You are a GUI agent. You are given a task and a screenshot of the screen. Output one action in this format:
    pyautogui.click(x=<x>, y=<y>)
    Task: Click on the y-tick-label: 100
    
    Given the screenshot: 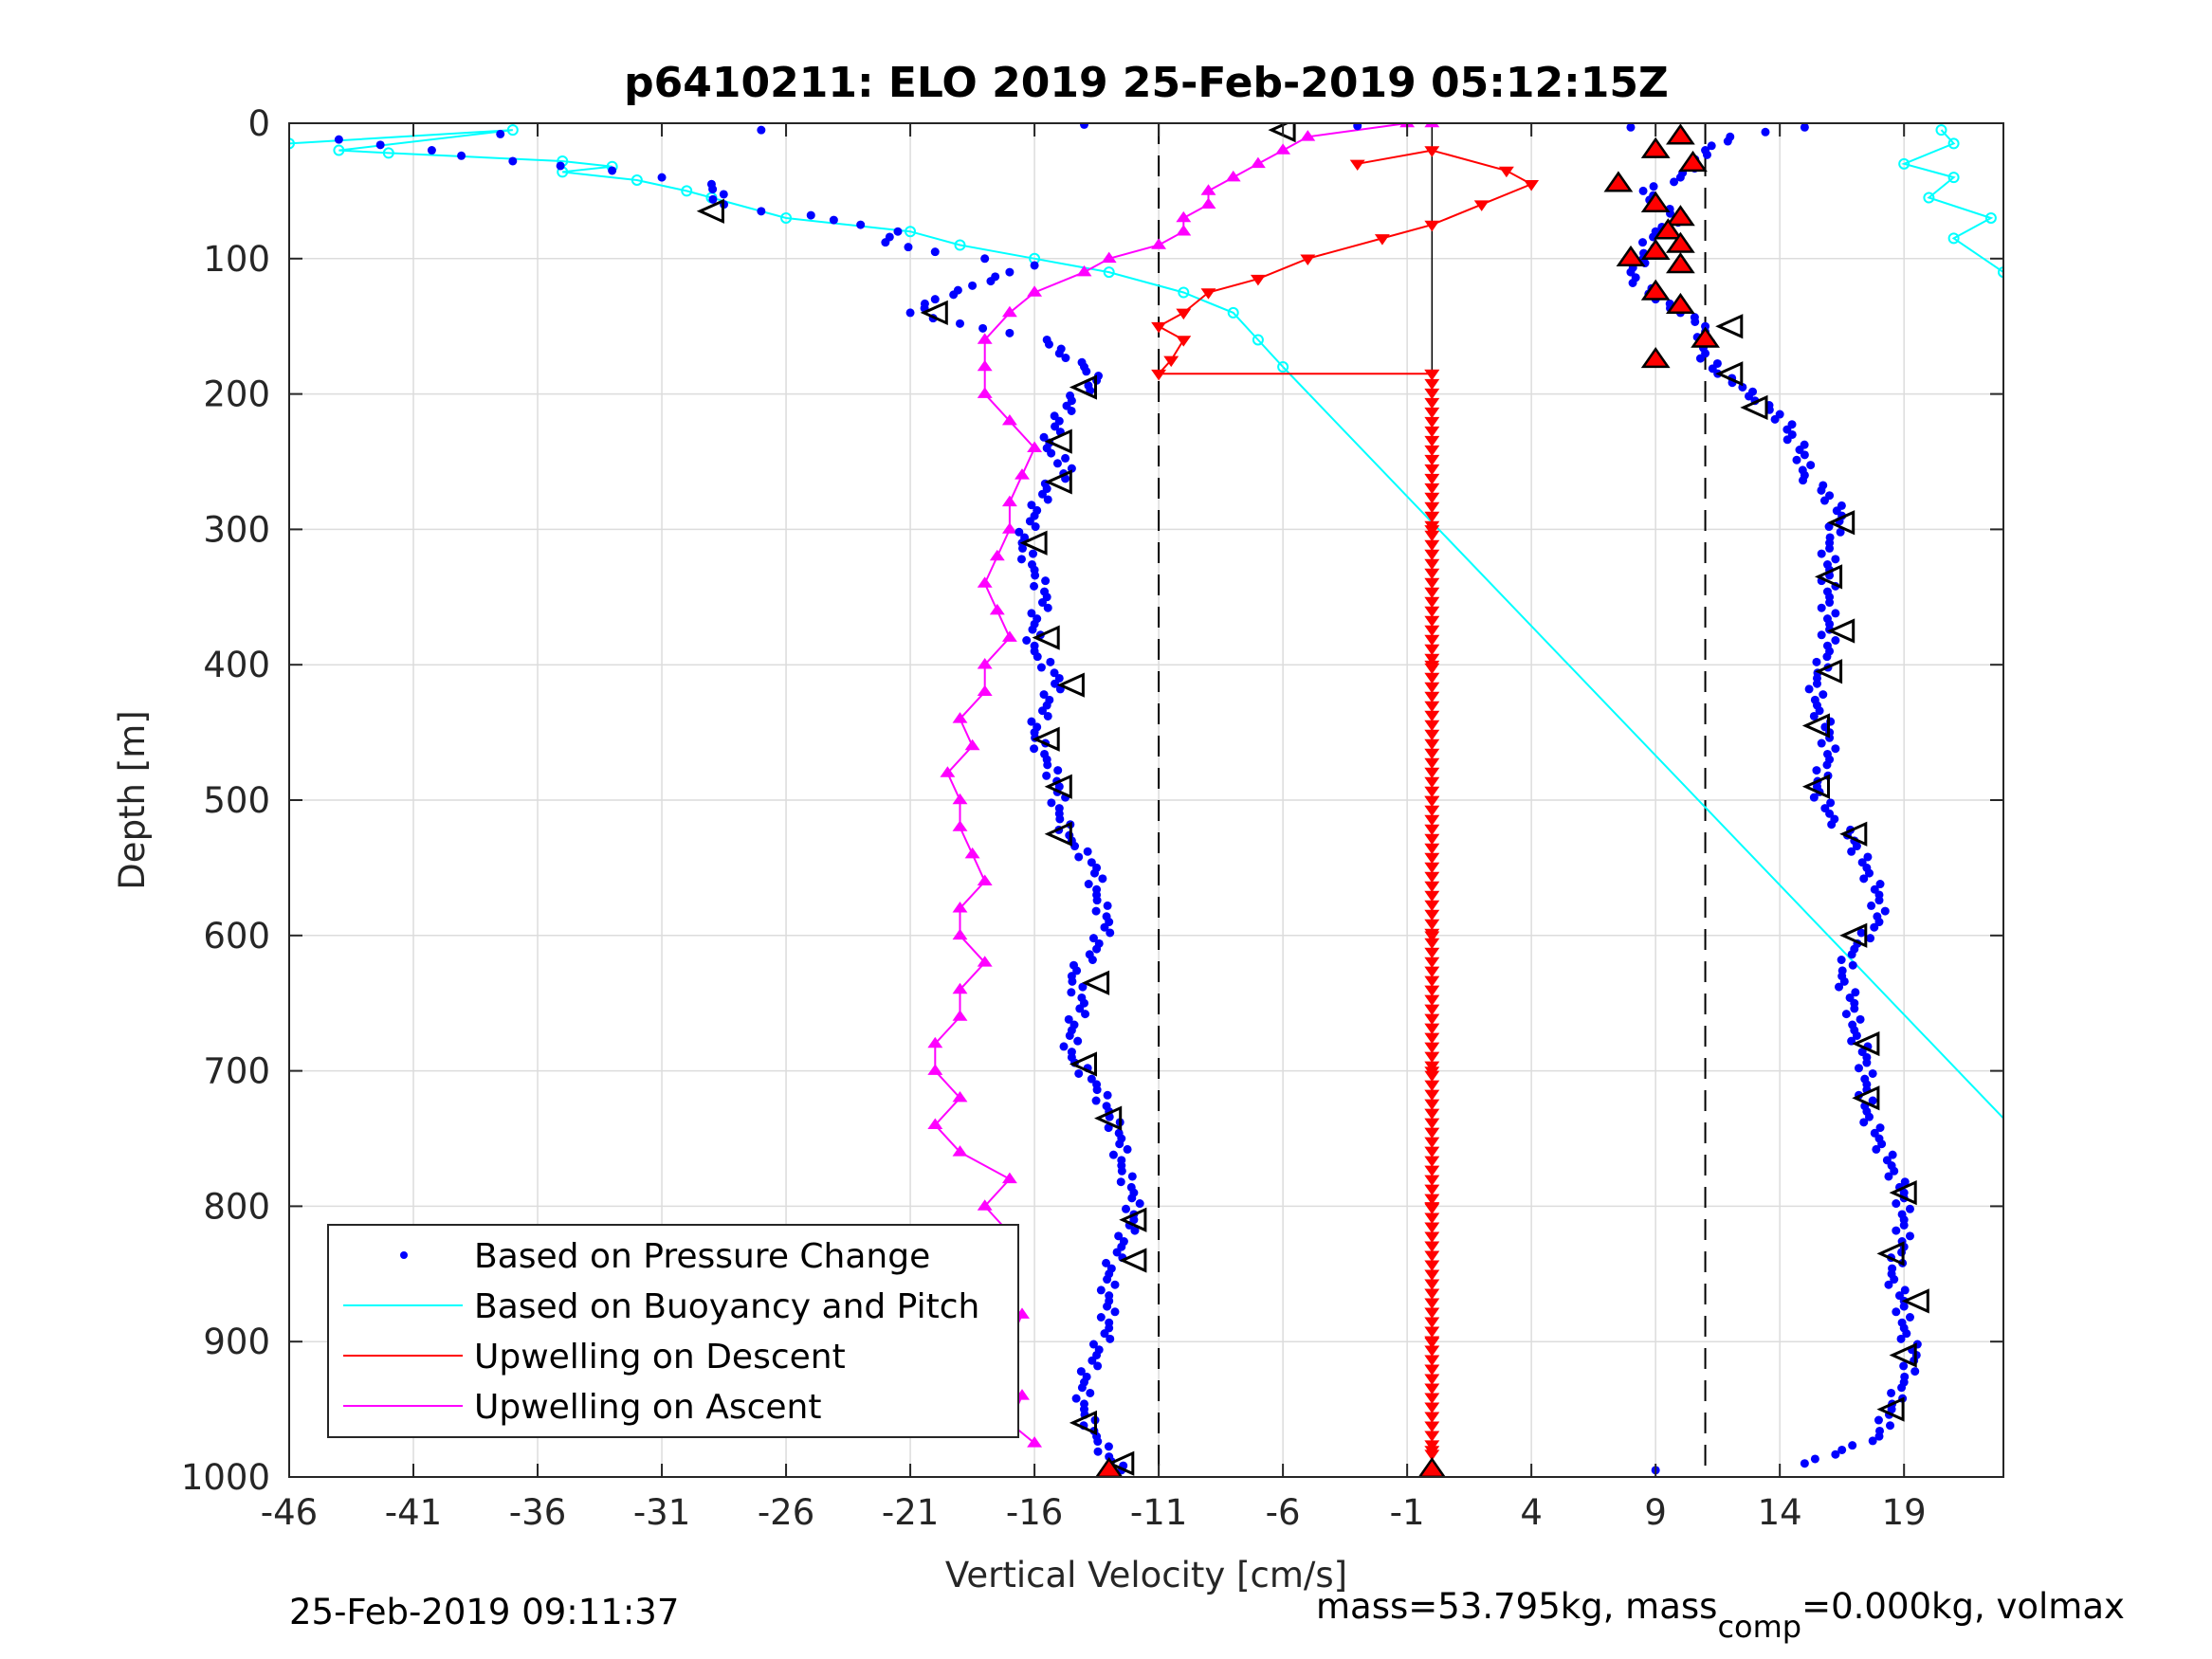 What is the action you would take?
    pyautogui.click(x=236, y=259)
    